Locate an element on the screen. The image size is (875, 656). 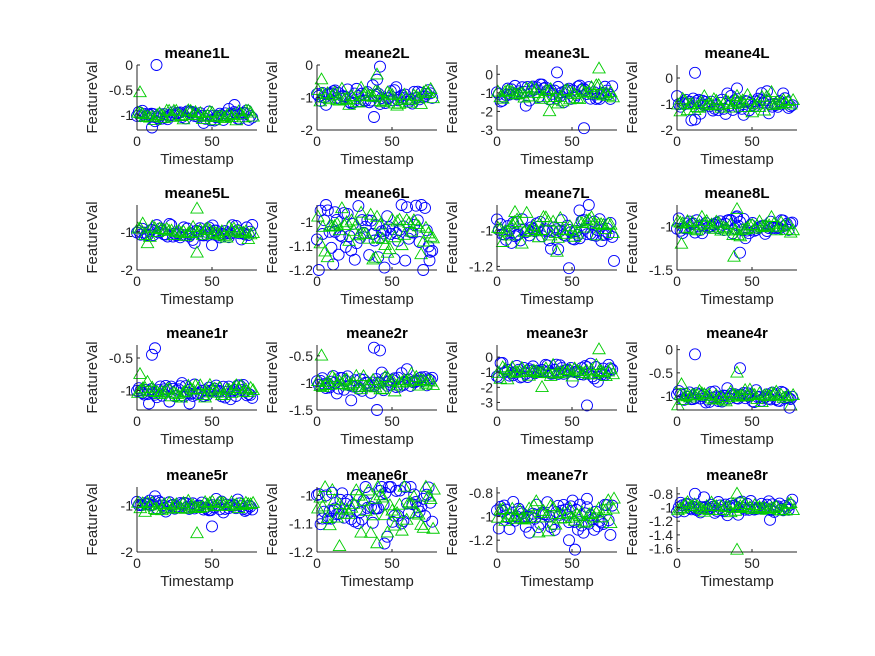
y-tick-label: -2 is located at coordinates (487, 387).